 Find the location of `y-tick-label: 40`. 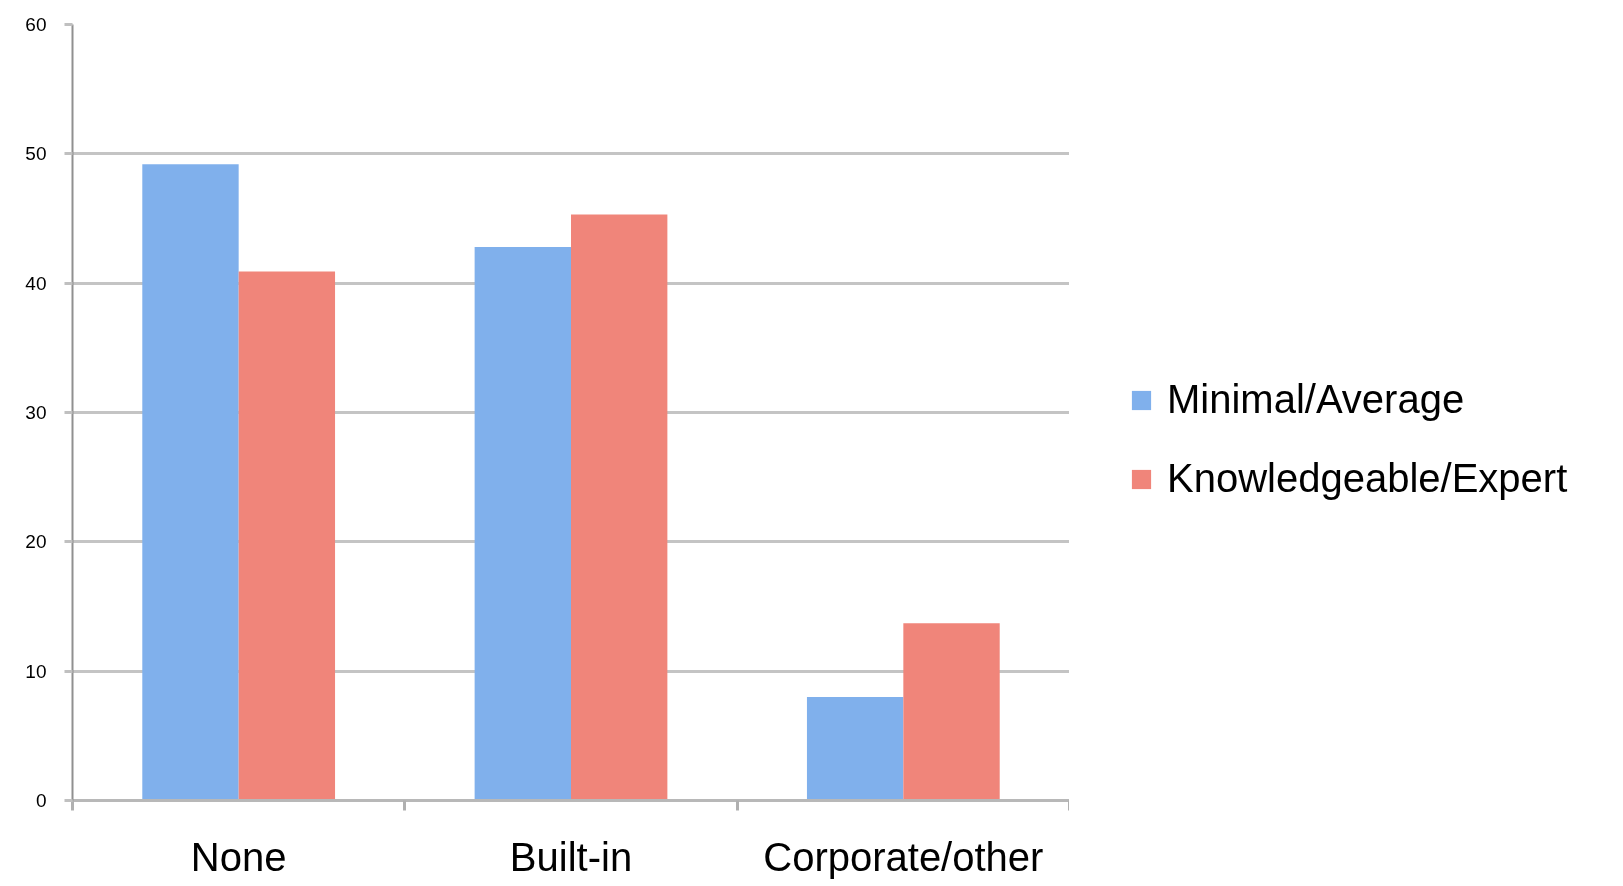

y-tick-label: 40 is located at coordinates (36, 283).